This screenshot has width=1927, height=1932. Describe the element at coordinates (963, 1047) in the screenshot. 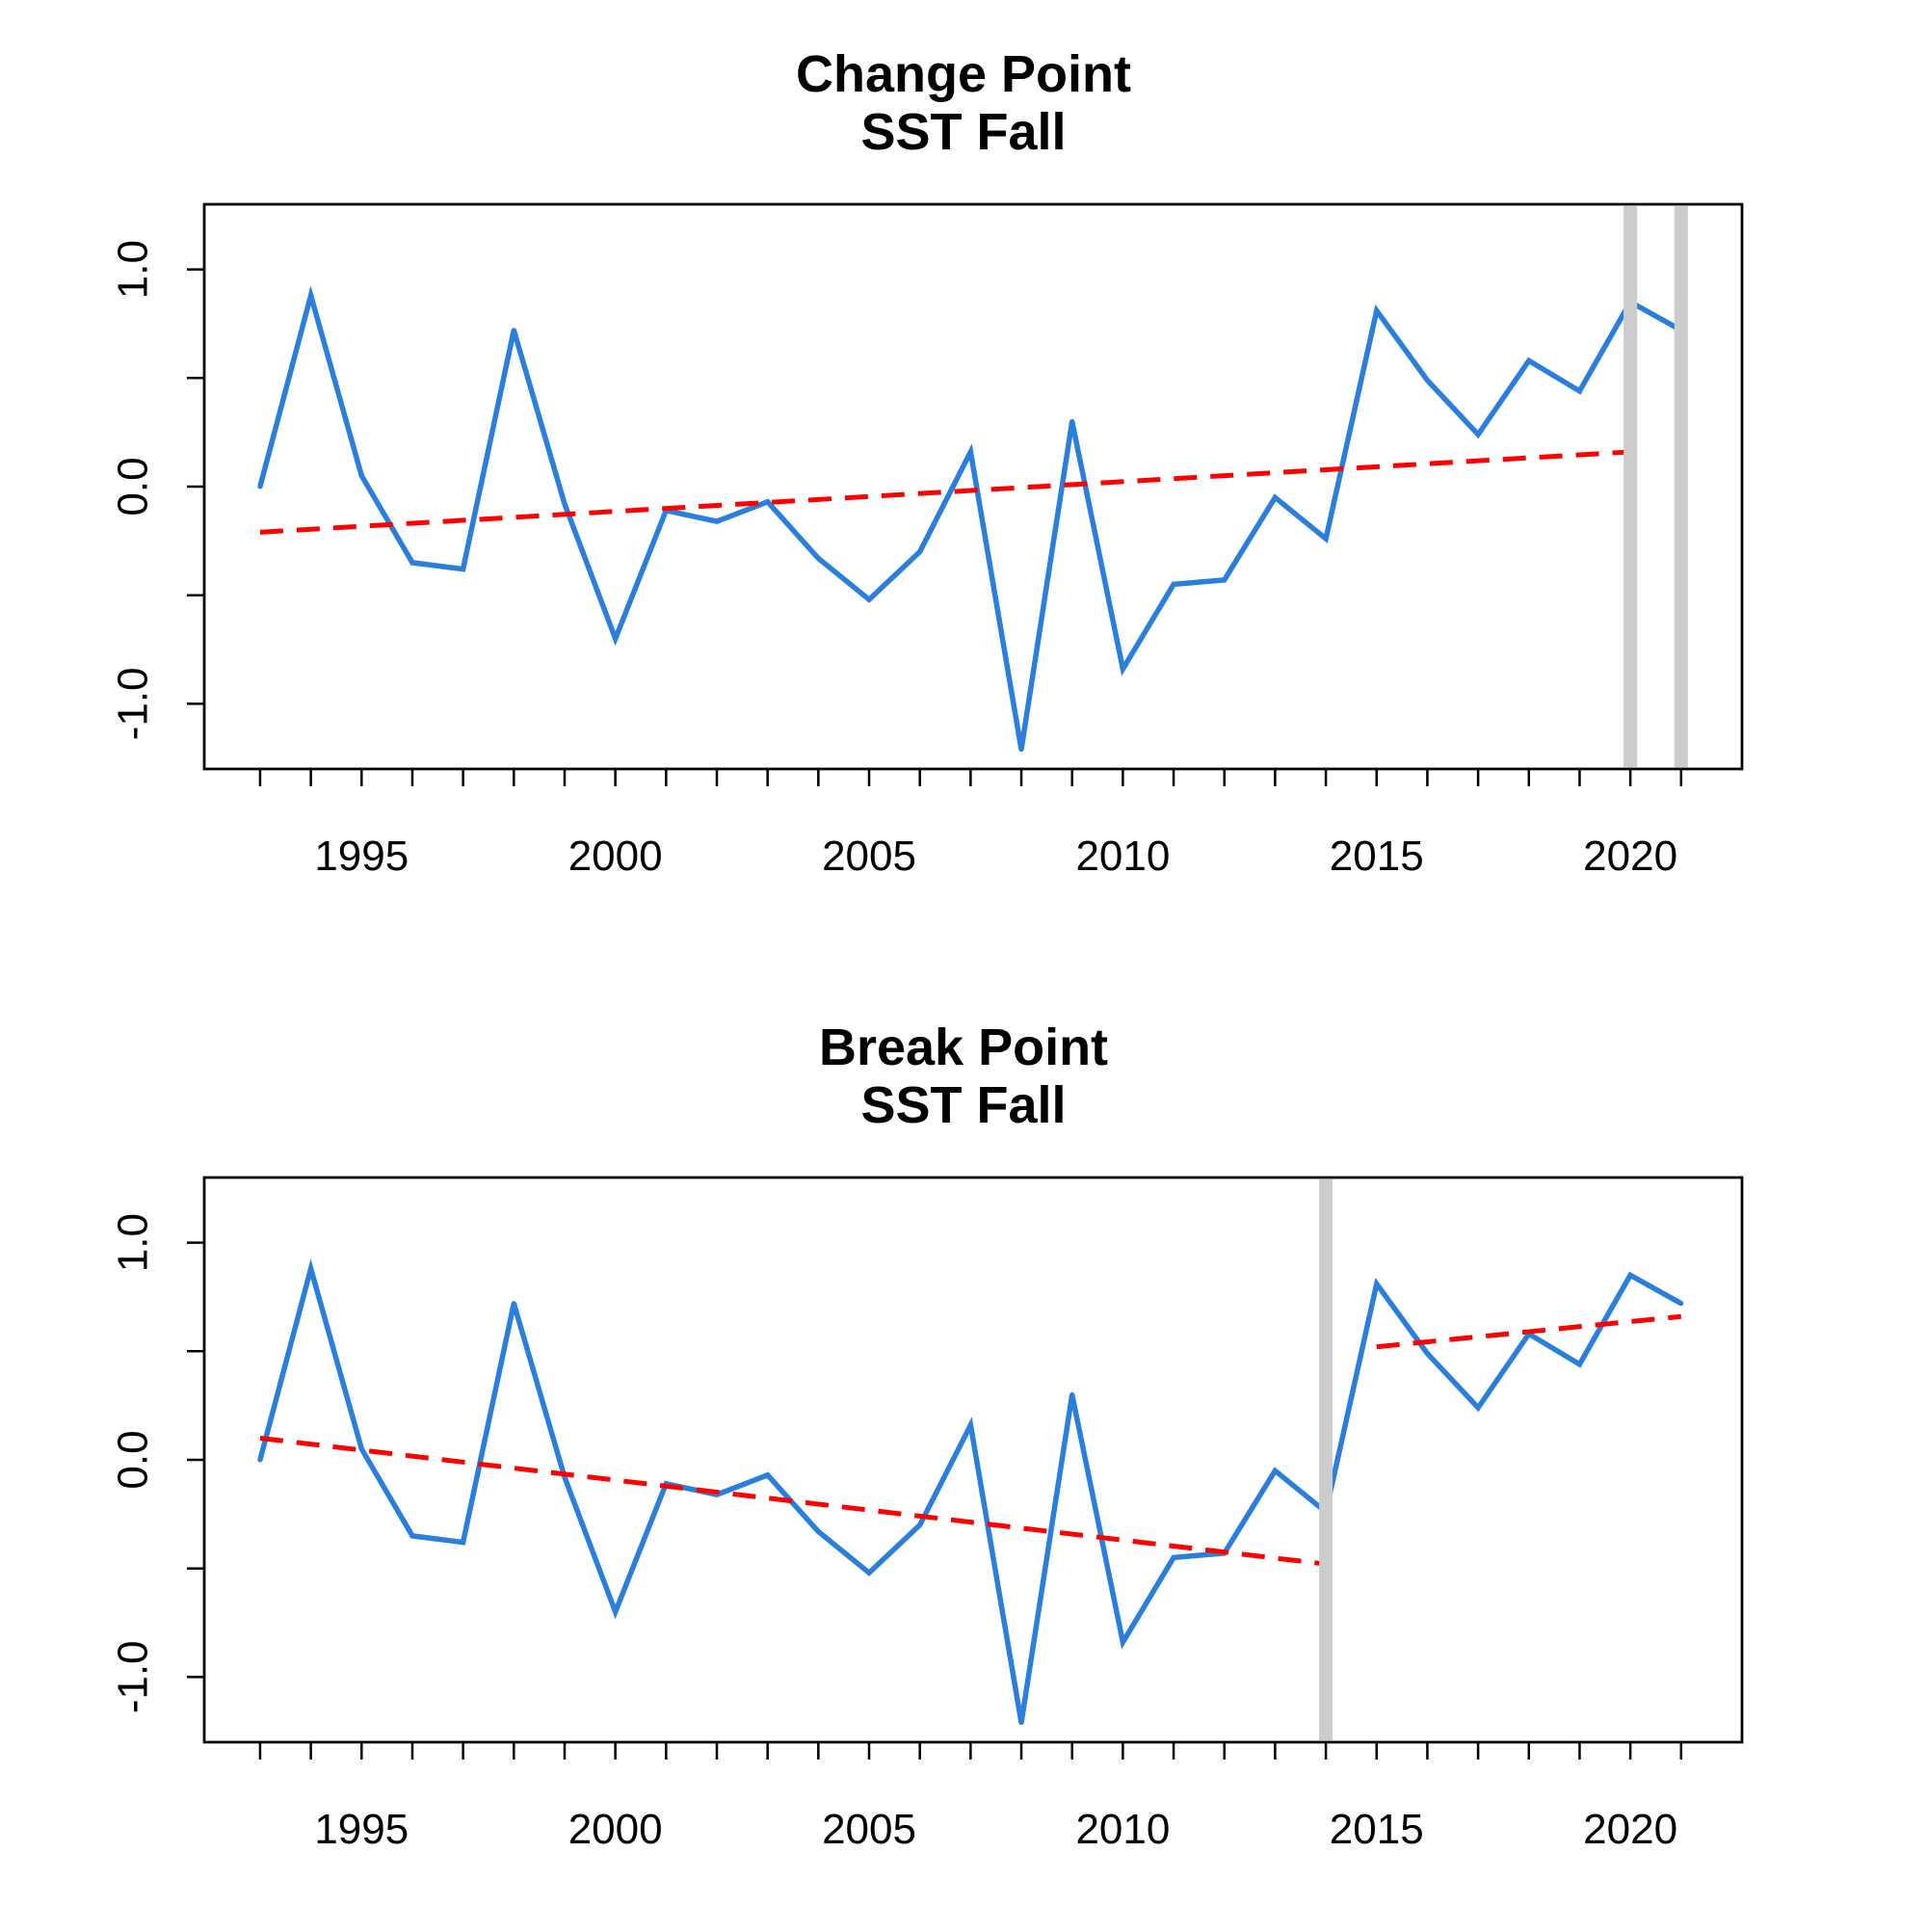

I see `chart-title: Break Point` at that location.